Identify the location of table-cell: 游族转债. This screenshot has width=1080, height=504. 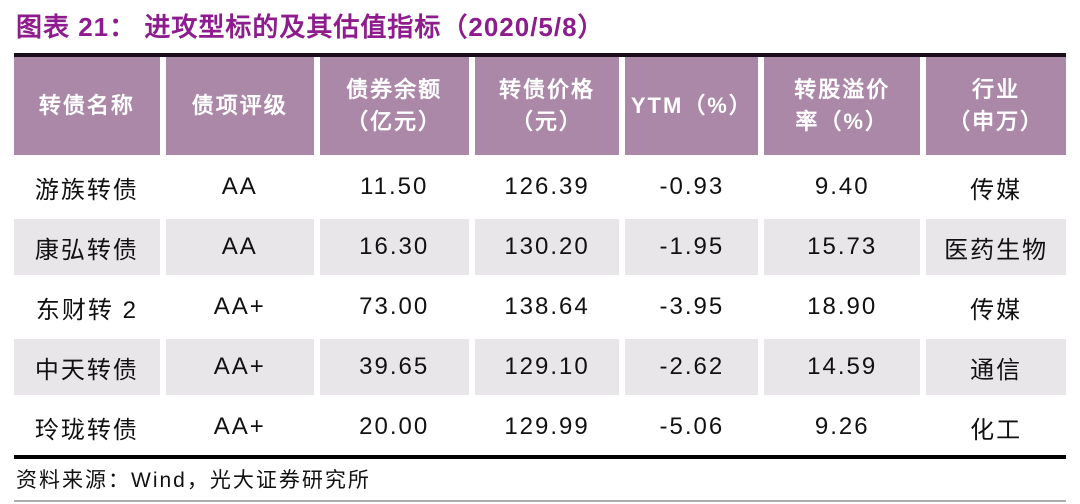
(87, 187).